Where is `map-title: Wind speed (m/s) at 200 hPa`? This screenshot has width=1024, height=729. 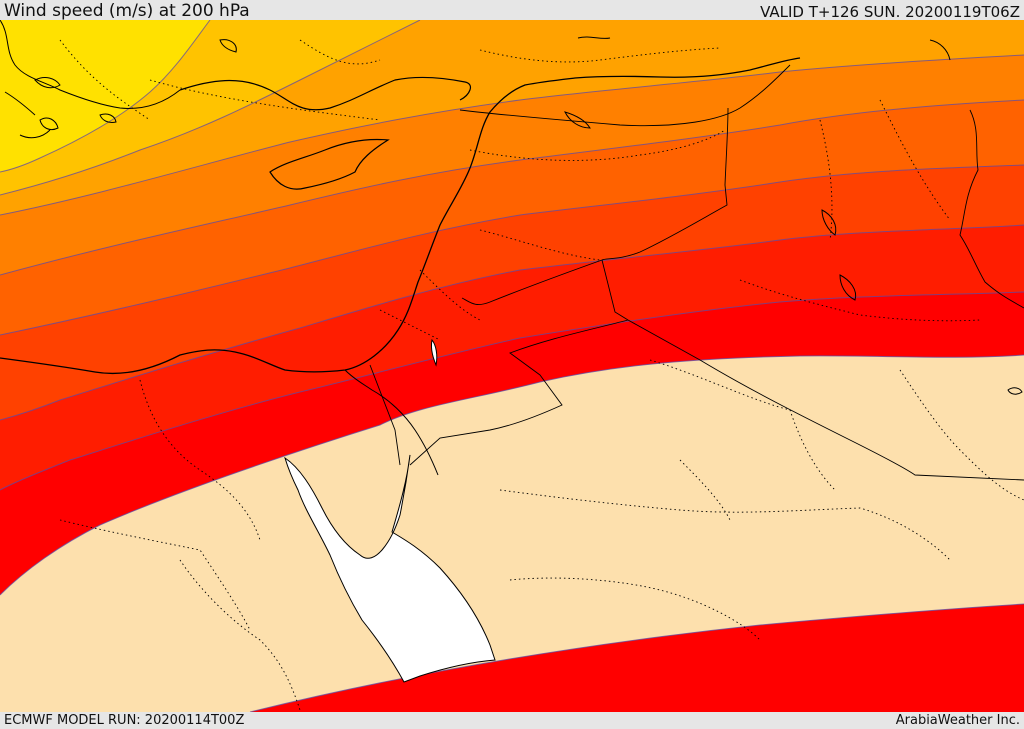 map-title: Wind speed (m/s) at 200 hPa is located at coordinates (127, 11).